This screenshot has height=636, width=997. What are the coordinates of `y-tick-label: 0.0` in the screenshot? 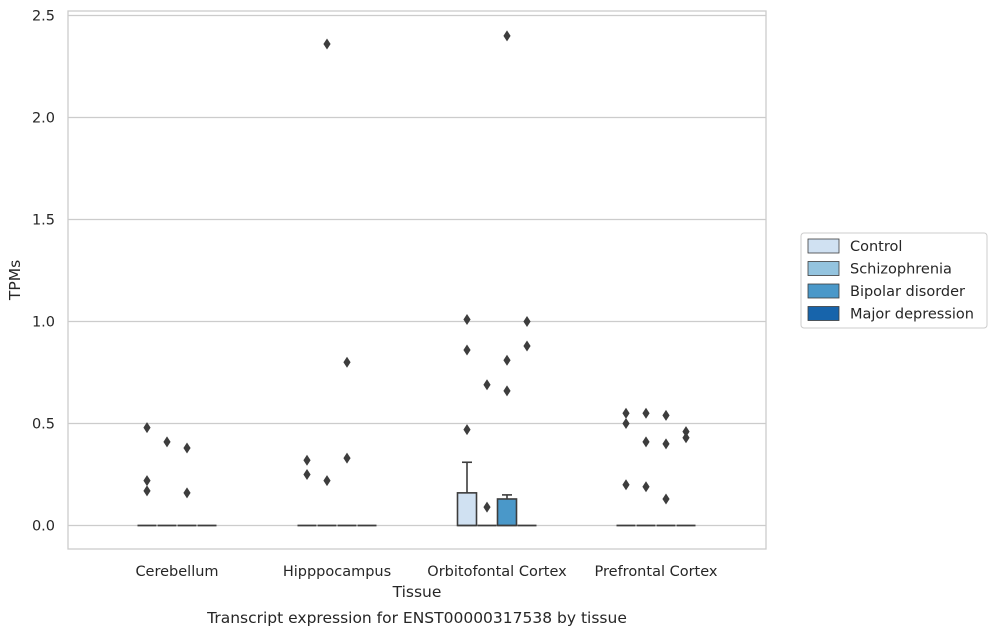 It's located at (43, 527).